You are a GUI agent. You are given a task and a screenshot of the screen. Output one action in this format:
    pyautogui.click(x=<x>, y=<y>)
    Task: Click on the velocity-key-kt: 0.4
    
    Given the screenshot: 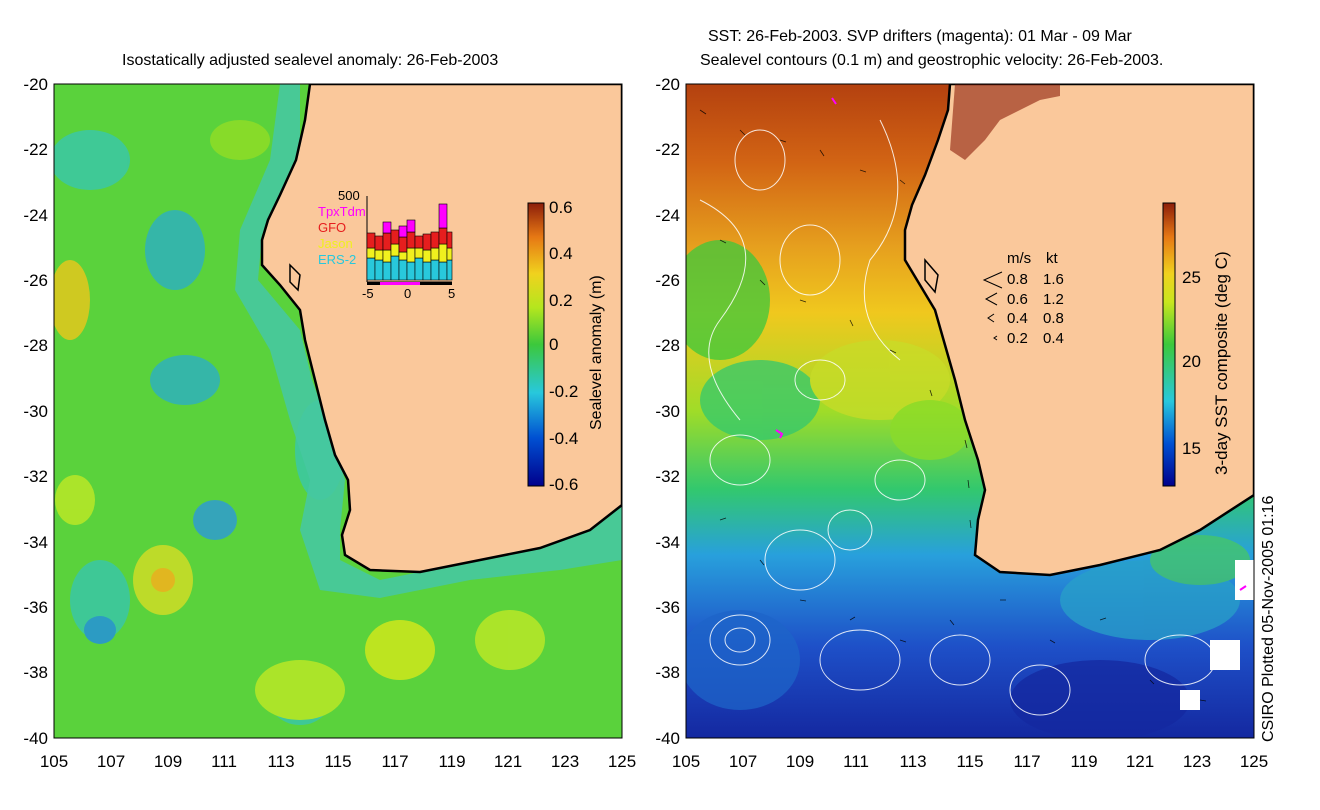 What is the action you would take?
    pyautogui.click(x=1053, y=338)
    